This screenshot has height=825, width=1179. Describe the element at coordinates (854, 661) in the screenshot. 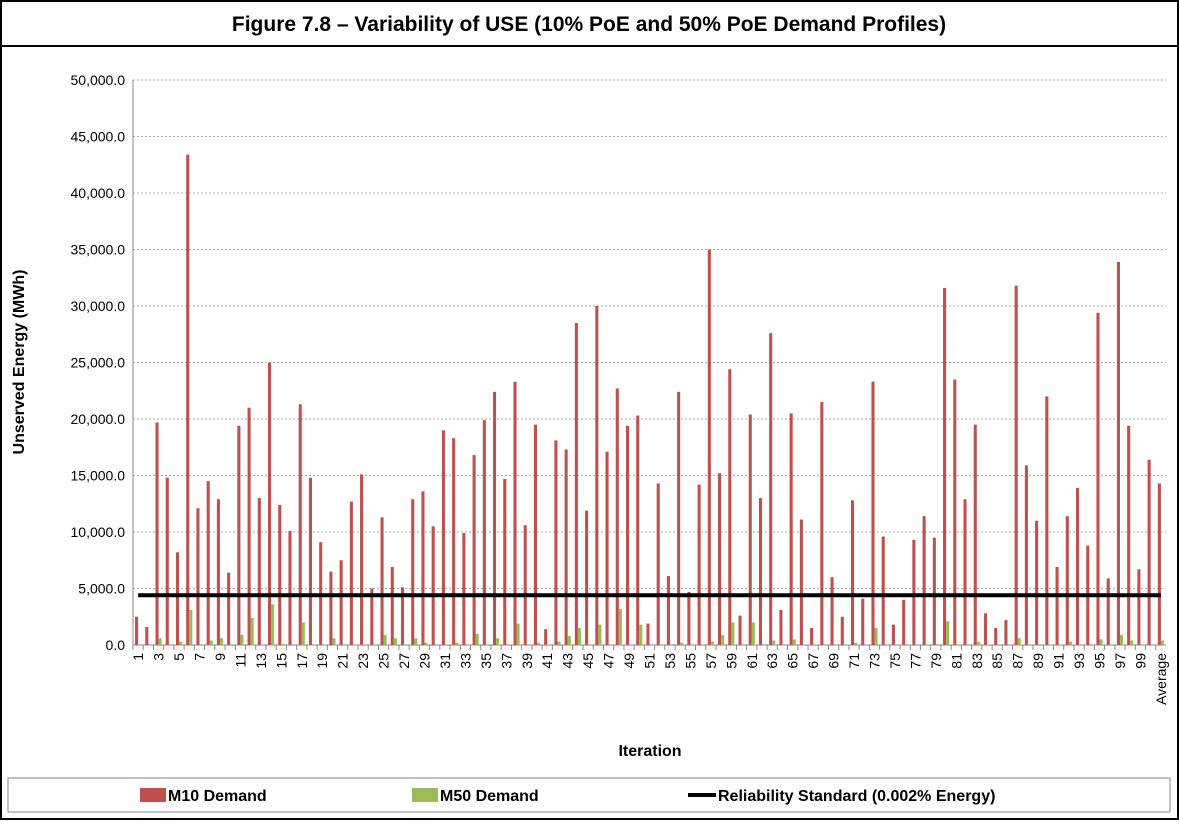

I see `x-tick-label: 71` at that location.